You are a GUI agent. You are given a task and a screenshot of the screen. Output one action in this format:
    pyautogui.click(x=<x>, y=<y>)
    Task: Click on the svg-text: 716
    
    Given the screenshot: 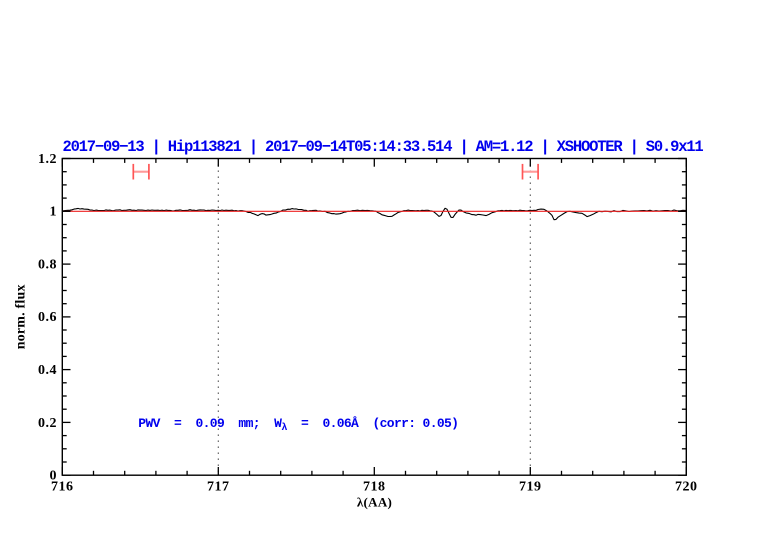 What is the action you would take?
    pyautogui.click(x=62, y=487)
    